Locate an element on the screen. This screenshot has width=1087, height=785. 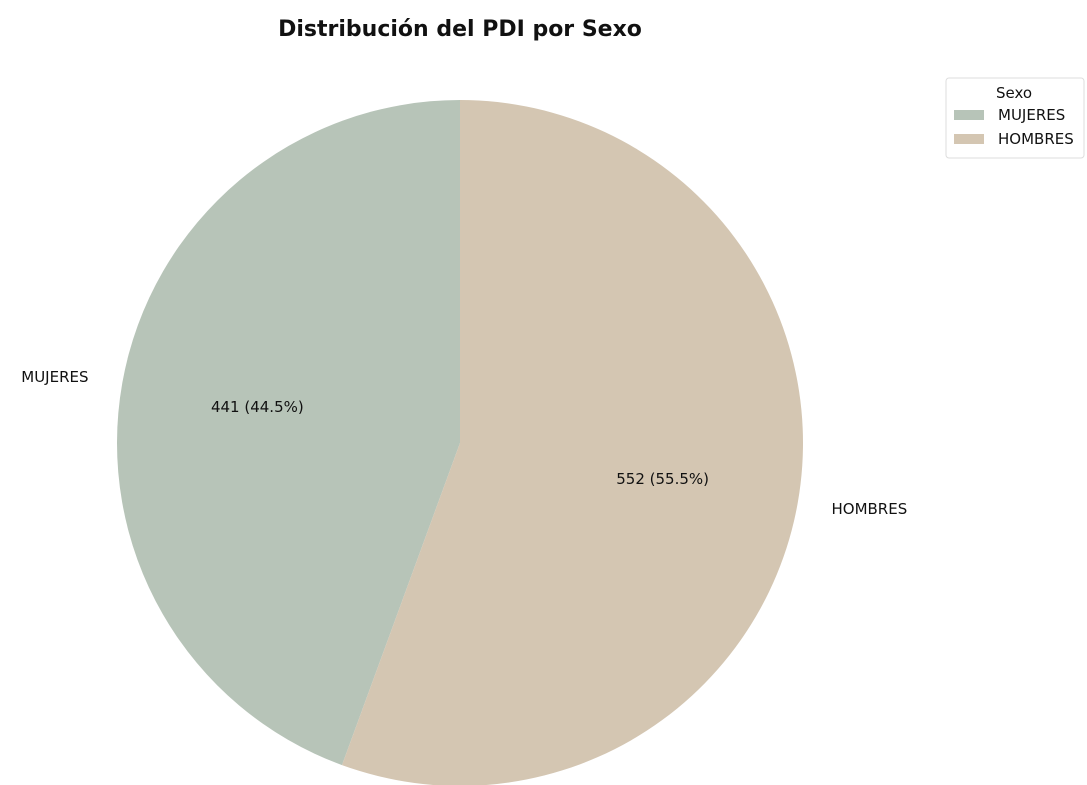
legend-entries: MUJERES HOMBRES is located at coordinates (1014, 127).